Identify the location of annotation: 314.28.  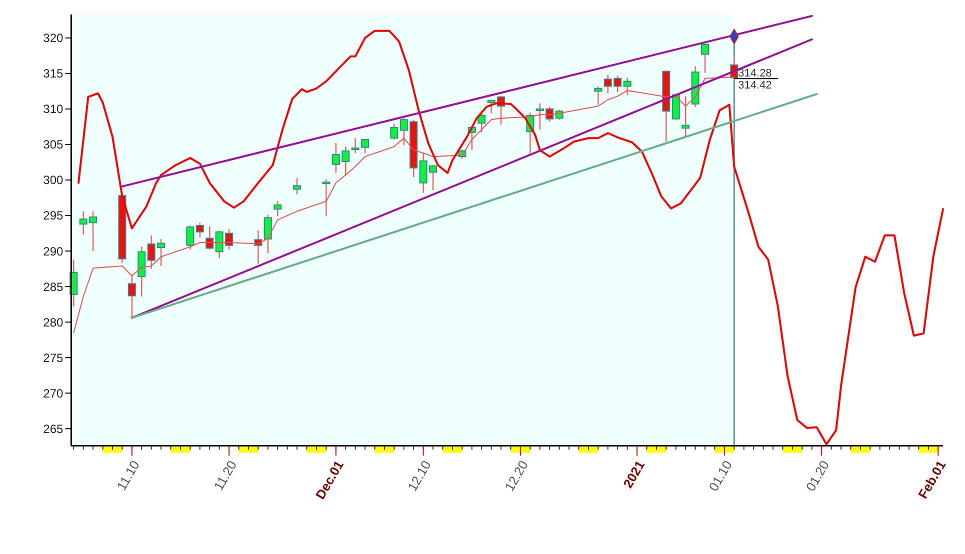
(755, 74).